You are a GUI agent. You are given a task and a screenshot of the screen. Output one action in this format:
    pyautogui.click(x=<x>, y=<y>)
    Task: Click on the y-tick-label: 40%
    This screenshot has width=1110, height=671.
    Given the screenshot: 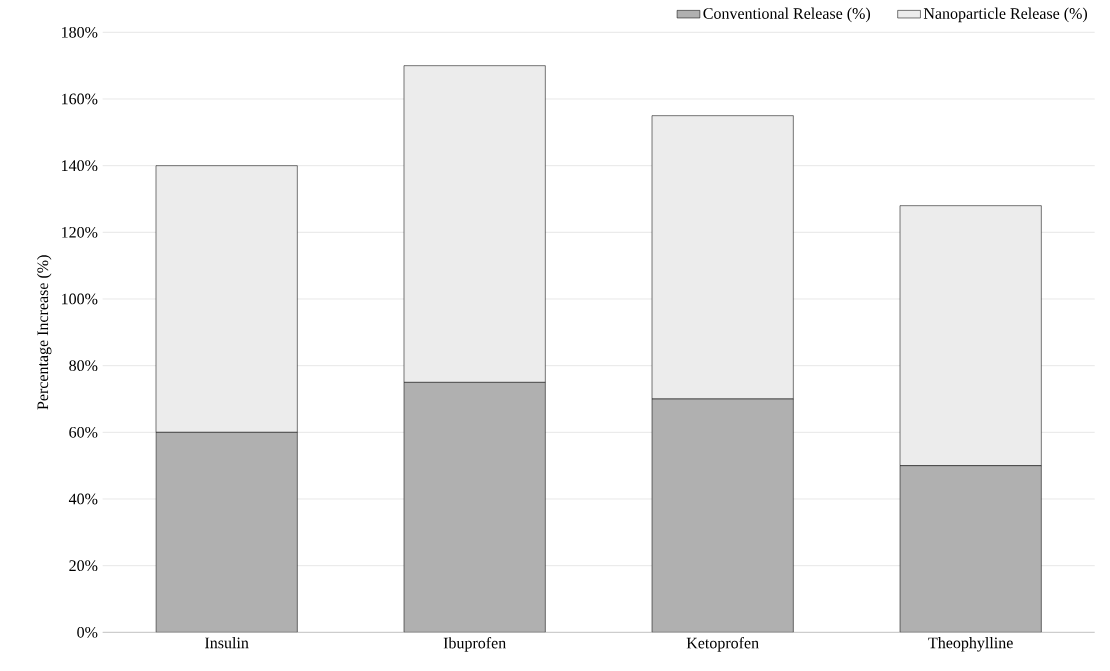 What is the action you would take?
    pyautogui.click(x=83, y=499)
    